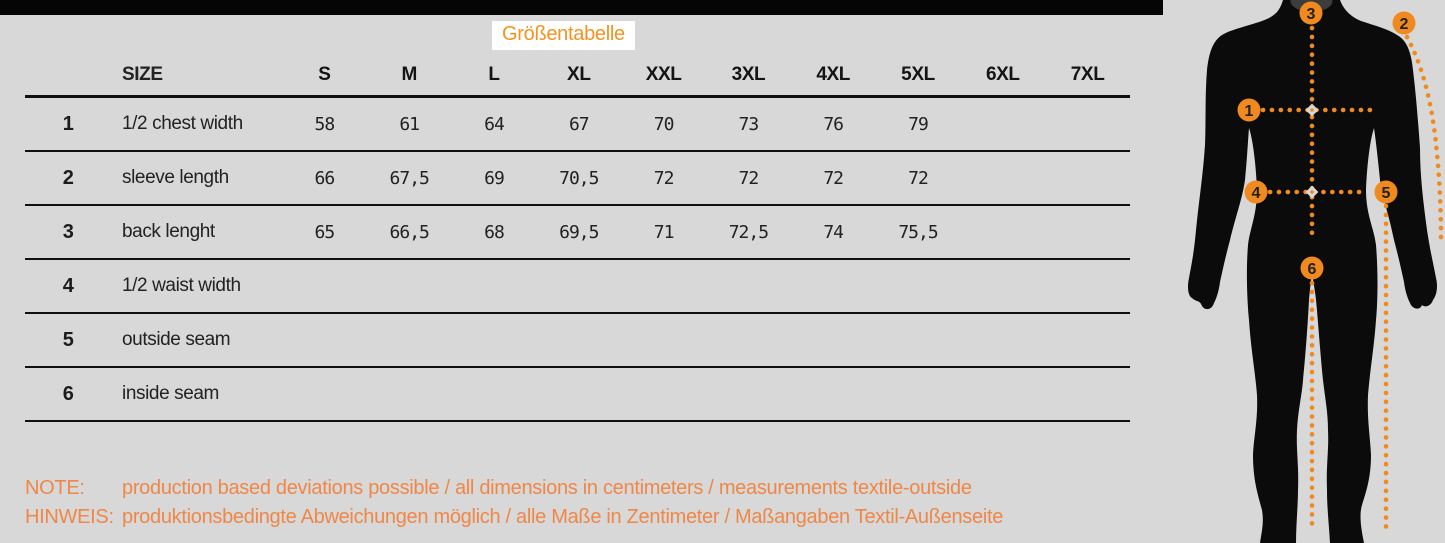  I want to click on table-row: 3 back lenght 65 66,5 68 69,5 71 72,5 74 75,5, so click(577, 233).